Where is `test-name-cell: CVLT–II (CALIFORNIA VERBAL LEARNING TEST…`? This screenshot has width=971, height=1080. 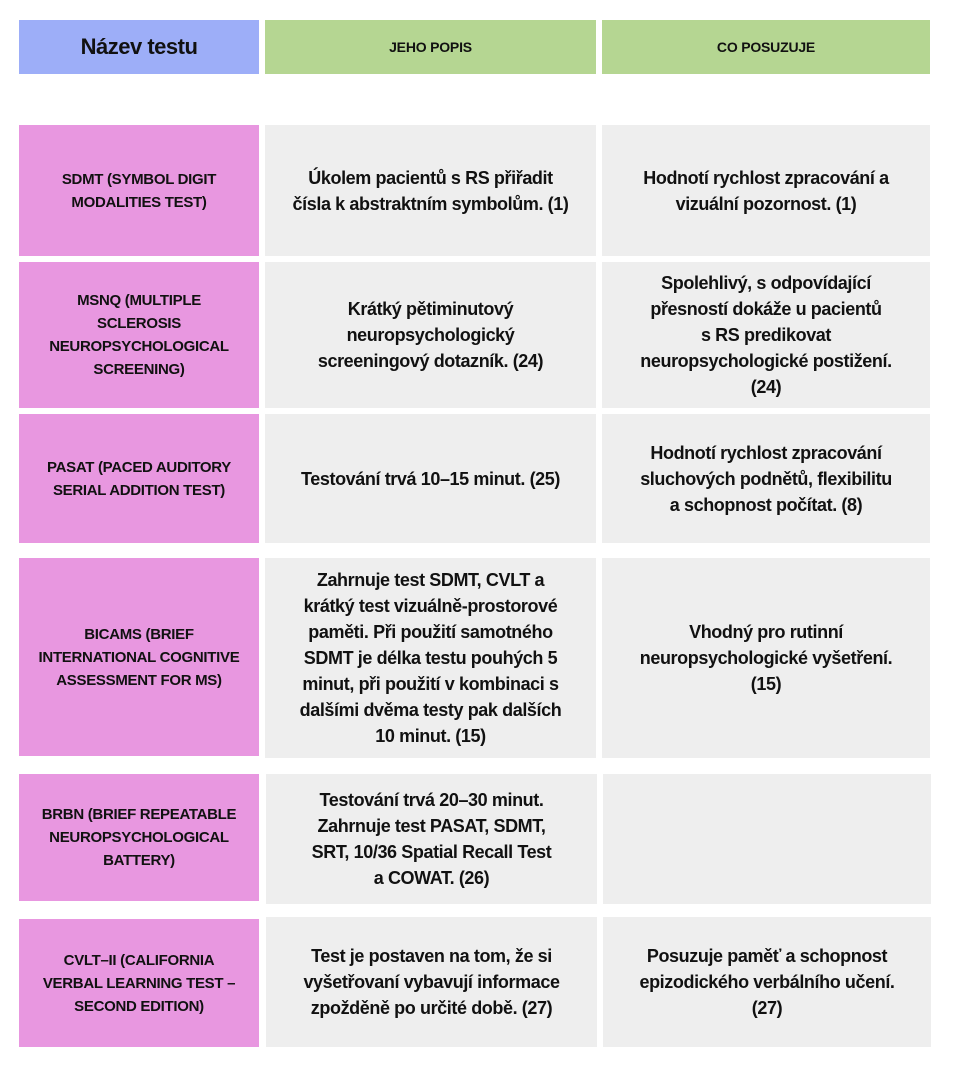
test-name-cell: CVLT–II (CALIFORNIA VERBAL LEARNING TEST… is located at coordinates (139, 983).